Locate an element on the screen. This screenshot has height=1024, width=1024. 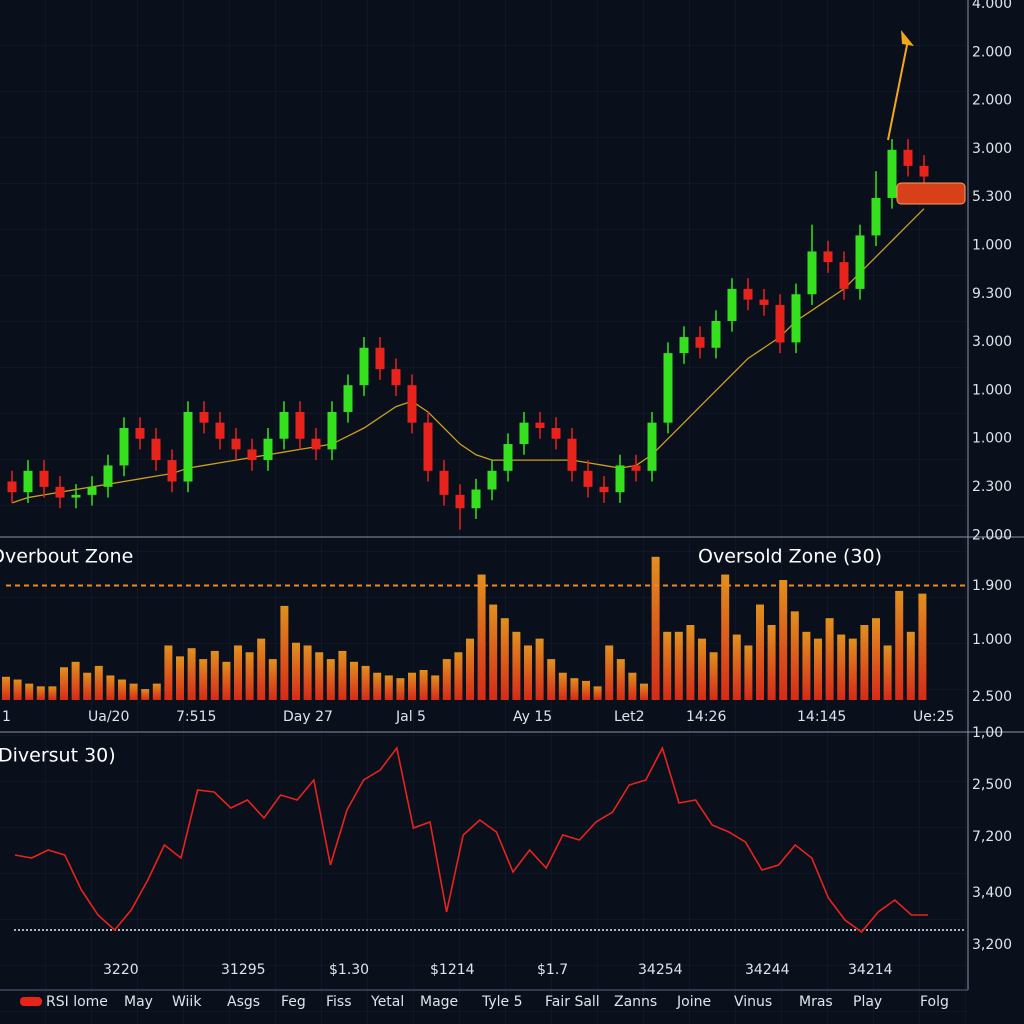
x-axis-label: Let2 is located at coordinates (629, 717).